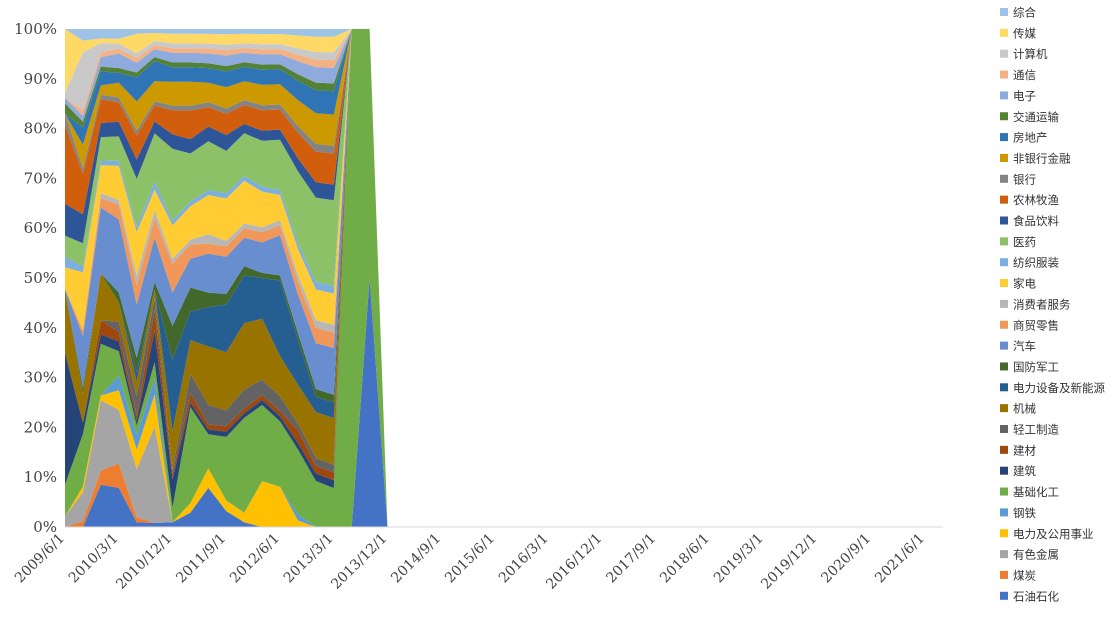  I want to click on x-tick-label: 2011/9/1, so click(201, 559).